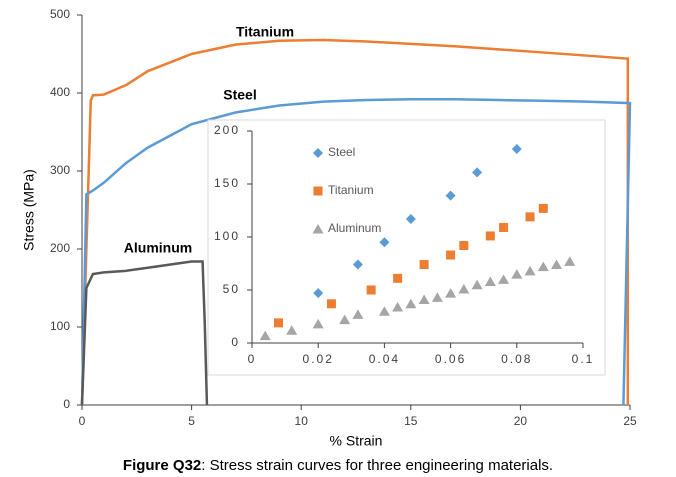 This screenshot has width=676, height=477. Describe the element at coordinates (302, 421) in the screenshot. I see `x-tick-label: 10` at that location.